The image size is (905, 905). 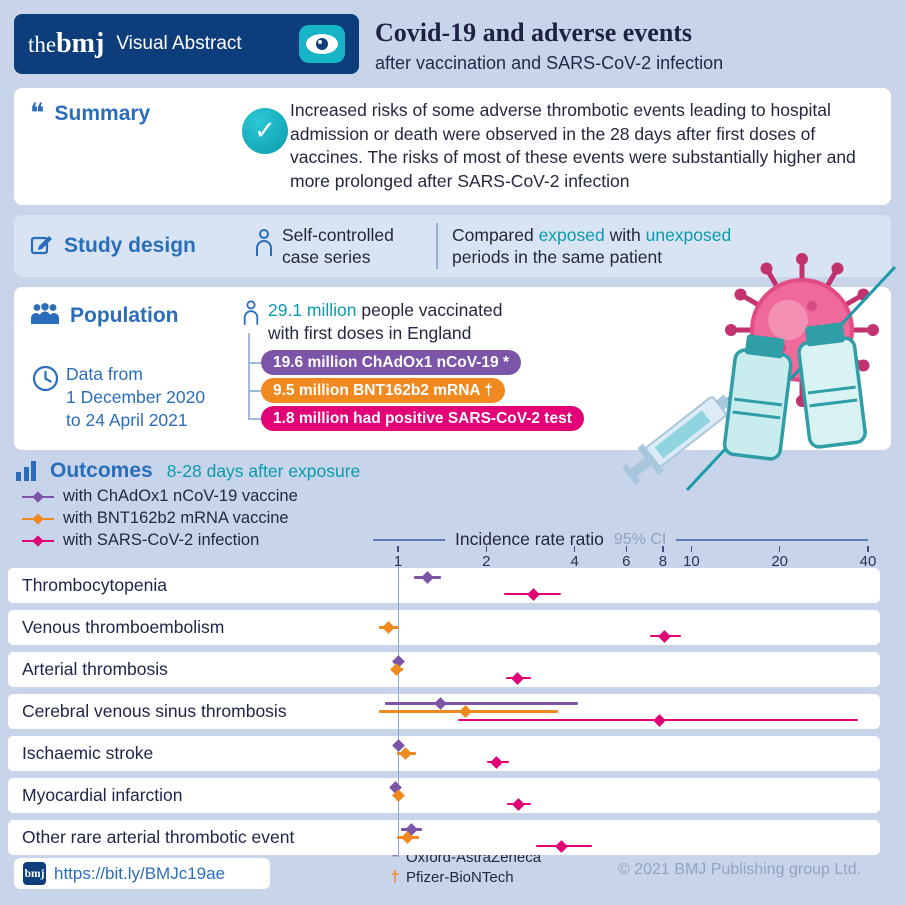 I want to click on bmj-logo-the: the, so click(x=42, y=44).